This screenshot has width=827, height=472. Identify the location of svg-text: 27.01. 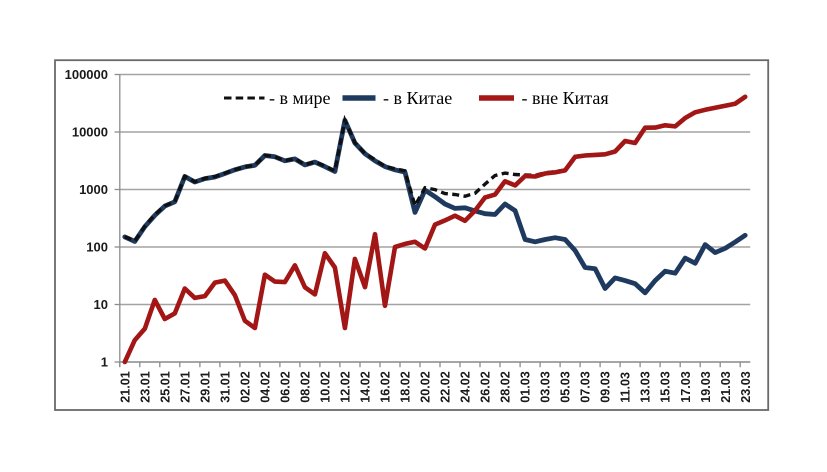
(185, 387).